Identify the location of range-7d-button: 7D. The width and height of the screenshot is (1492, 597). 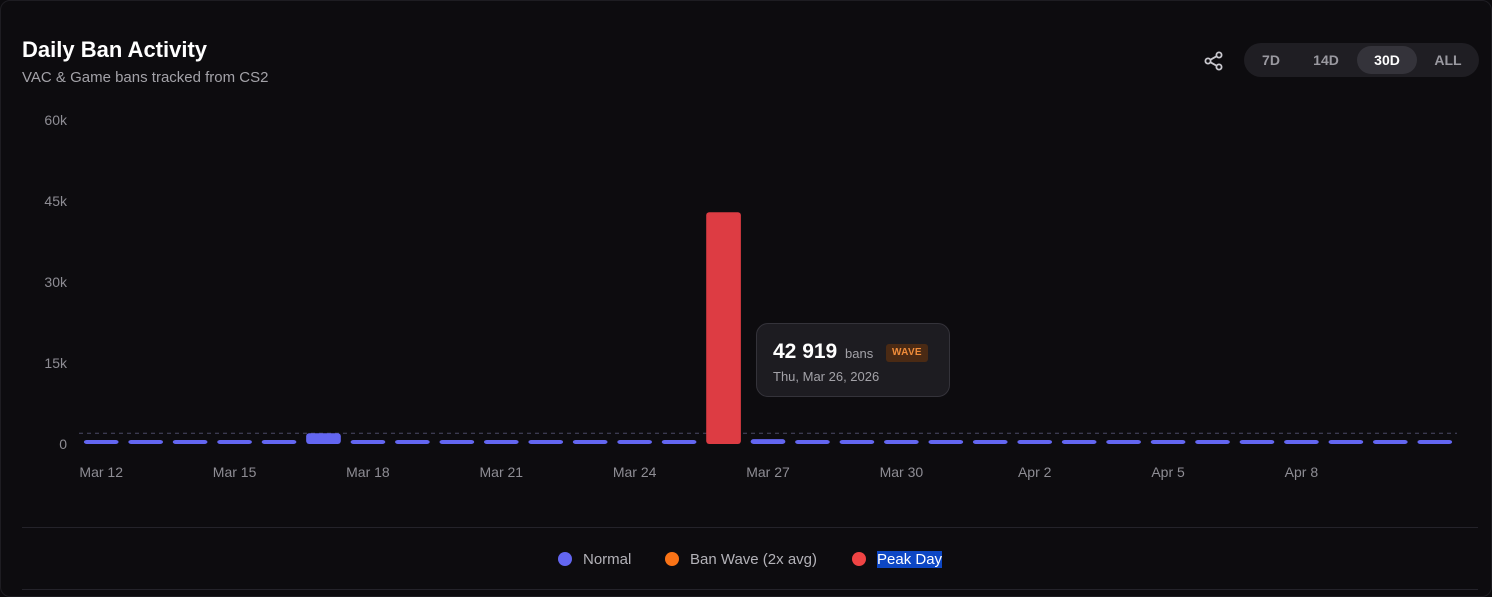
(1271, 60).